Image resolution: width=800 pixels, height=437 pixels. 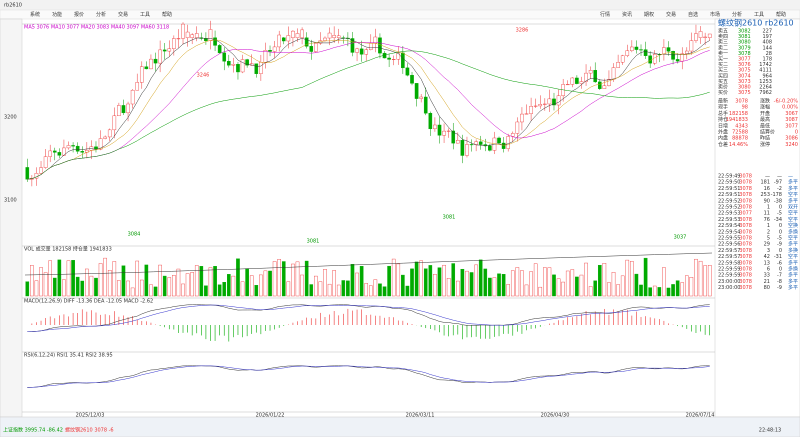 I want to click on toolbar-item: 工具, so click(x=759, y=15).